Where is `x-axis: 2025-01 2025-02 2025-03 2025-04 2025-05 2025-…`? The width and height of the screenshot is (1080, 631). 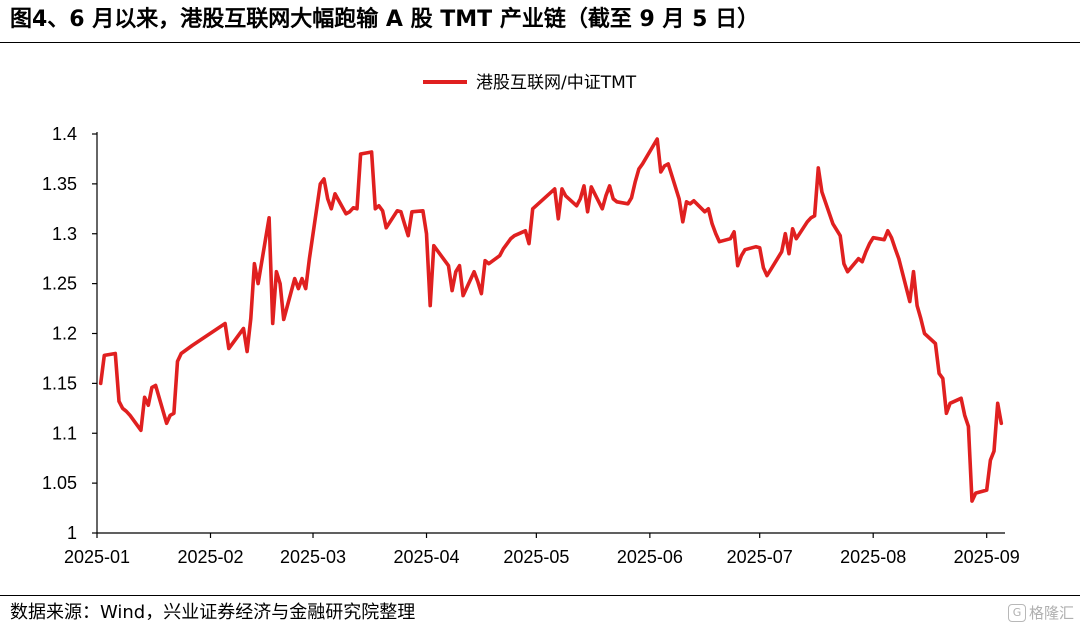
x-axis: 2025-01 2025-02 2025-03 2025-04 2025-05 2025-… is located at coordinates (542, 549).